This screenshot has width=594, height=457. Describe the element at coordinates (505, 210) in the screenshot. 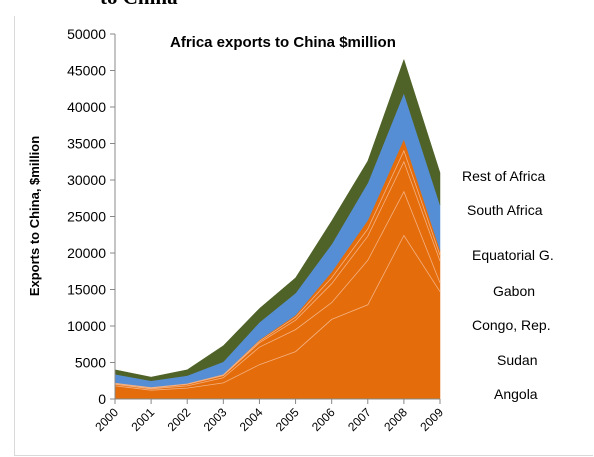

I see `legend-label-south-africa: South Africa` at that location.